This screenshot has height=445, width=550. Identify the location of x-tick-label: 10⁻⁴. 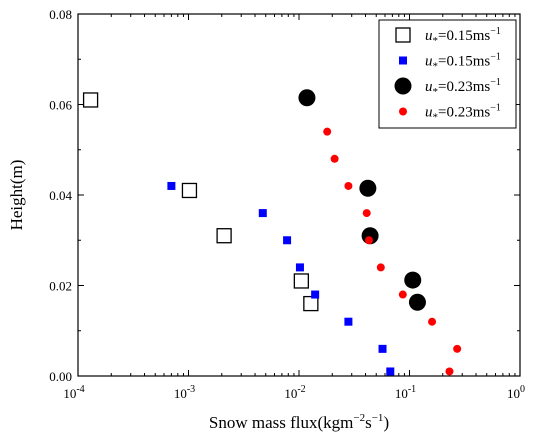
(73, 392).